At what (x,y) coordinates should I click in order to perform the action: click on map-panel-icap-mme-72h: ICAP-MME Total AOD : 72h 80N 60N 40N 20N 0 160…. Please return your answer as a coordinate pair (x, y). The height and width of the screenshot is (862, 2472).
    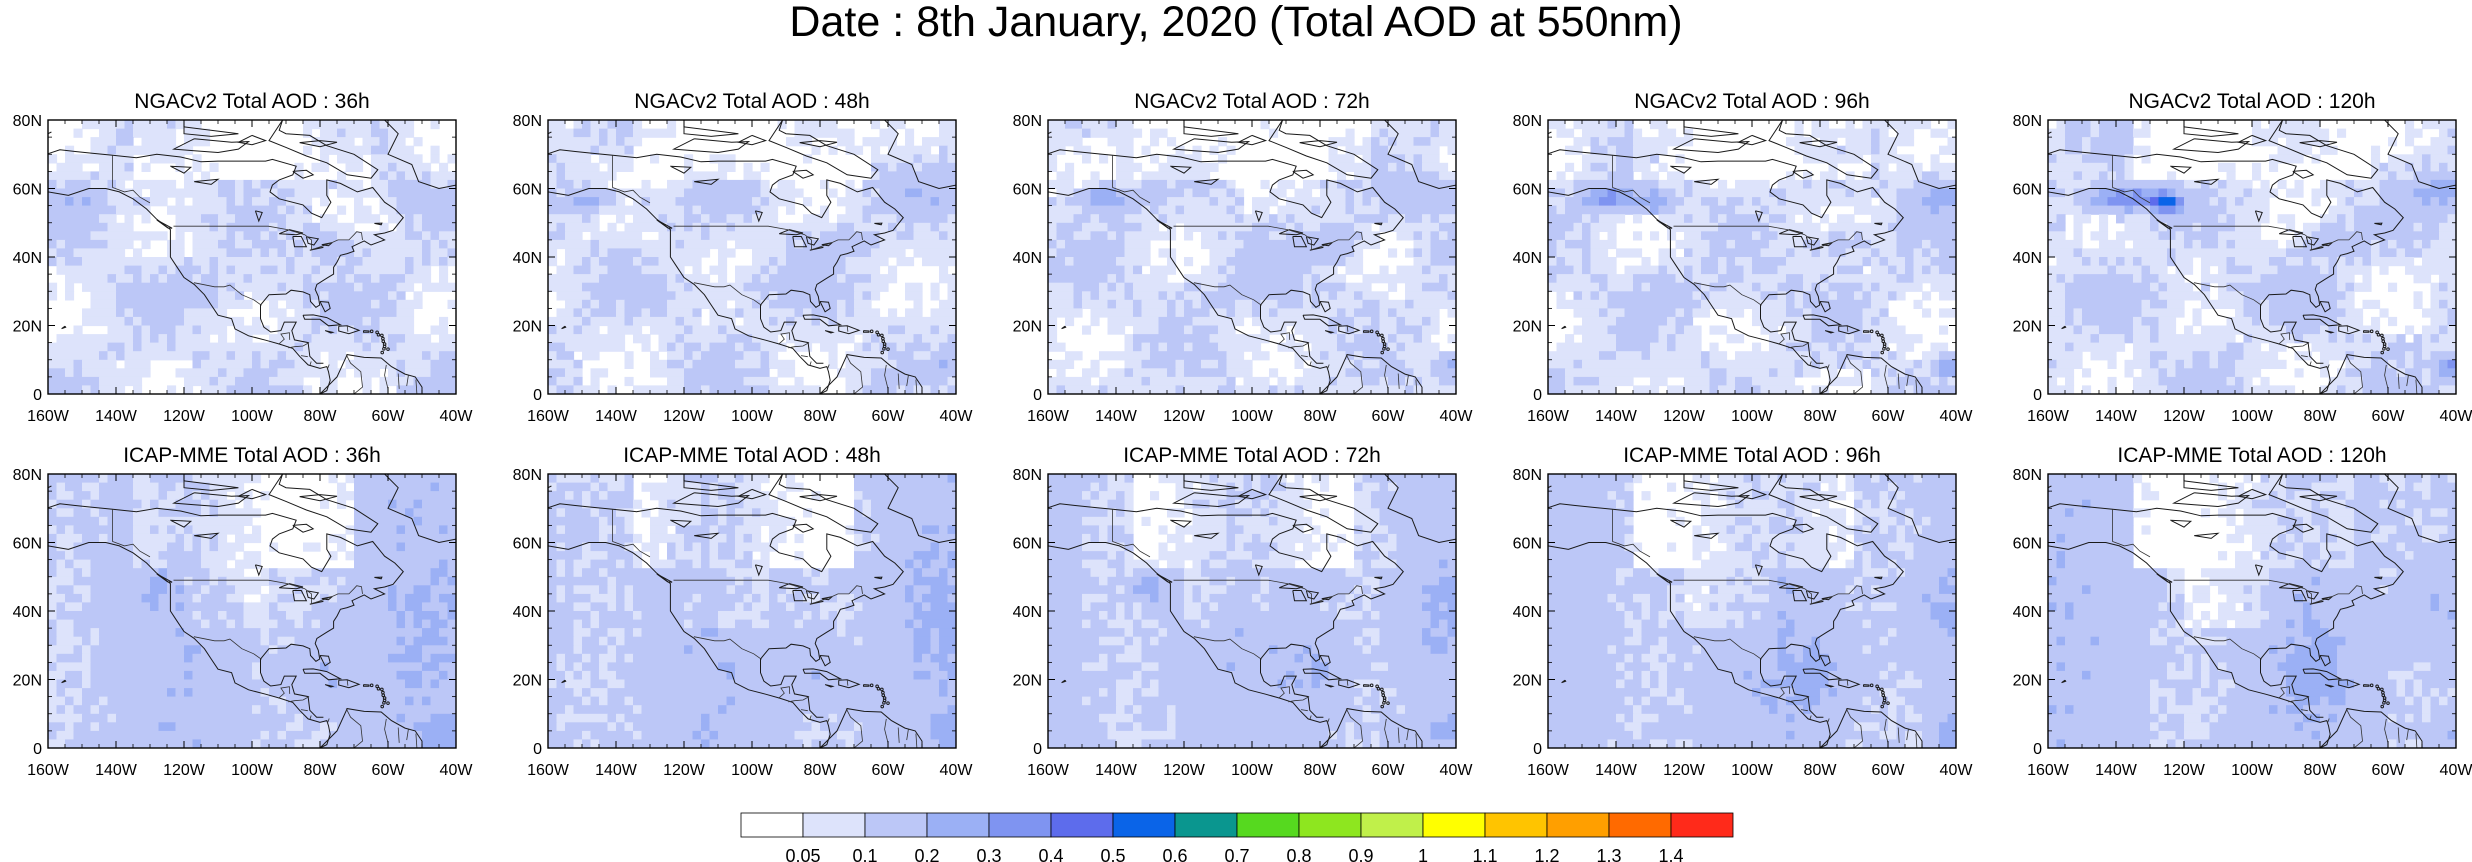
    Looking at the image, I should click on (1243, 611).